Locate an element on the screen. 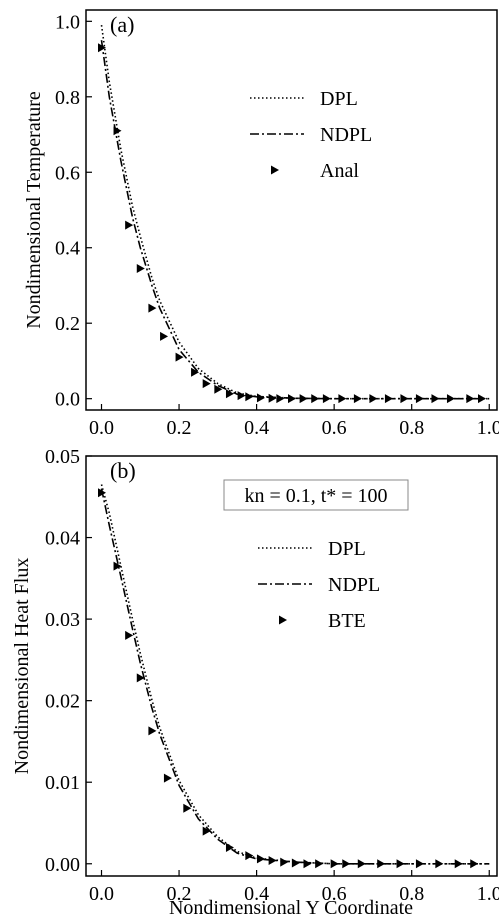 The width and height of the screenshot is (499, 919). panel-a-x-tick-label: 1.0 is located at coordinates (488, 428).